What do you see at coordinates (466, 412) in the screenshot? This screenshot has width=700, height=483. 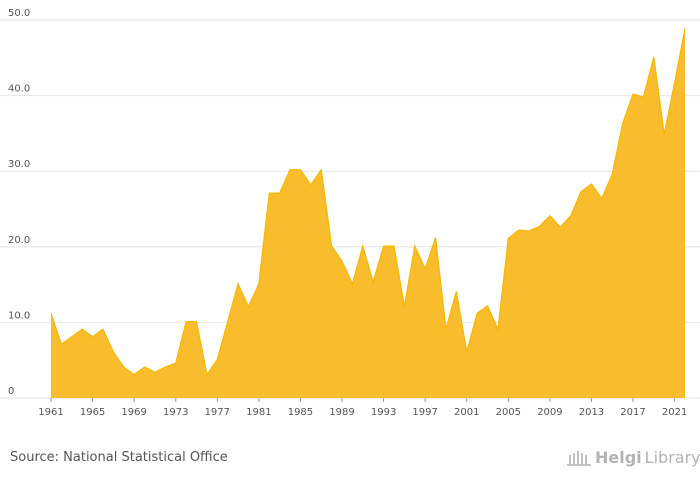 I see `x-tick-label: 2001` at bounding box center [466, 412].